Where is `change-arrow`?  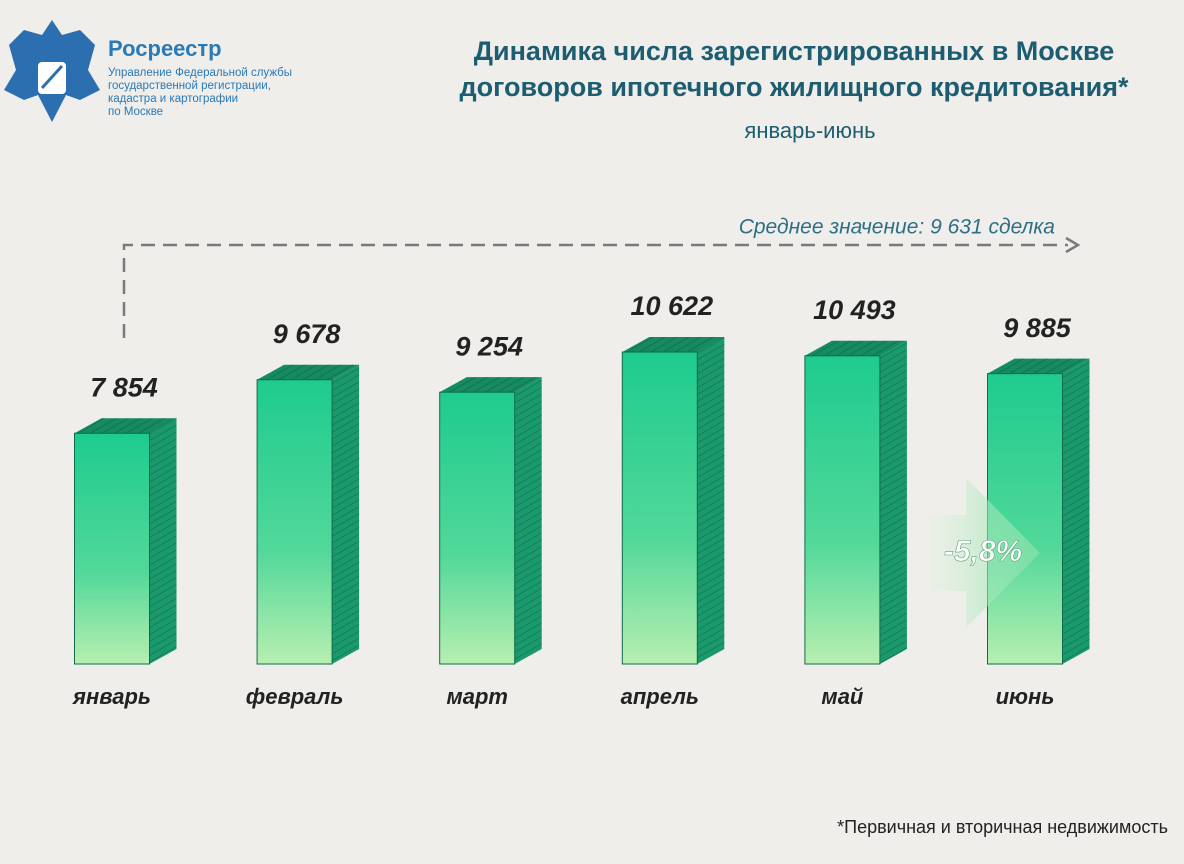
change-arrow is located at coordinates (985, 553).